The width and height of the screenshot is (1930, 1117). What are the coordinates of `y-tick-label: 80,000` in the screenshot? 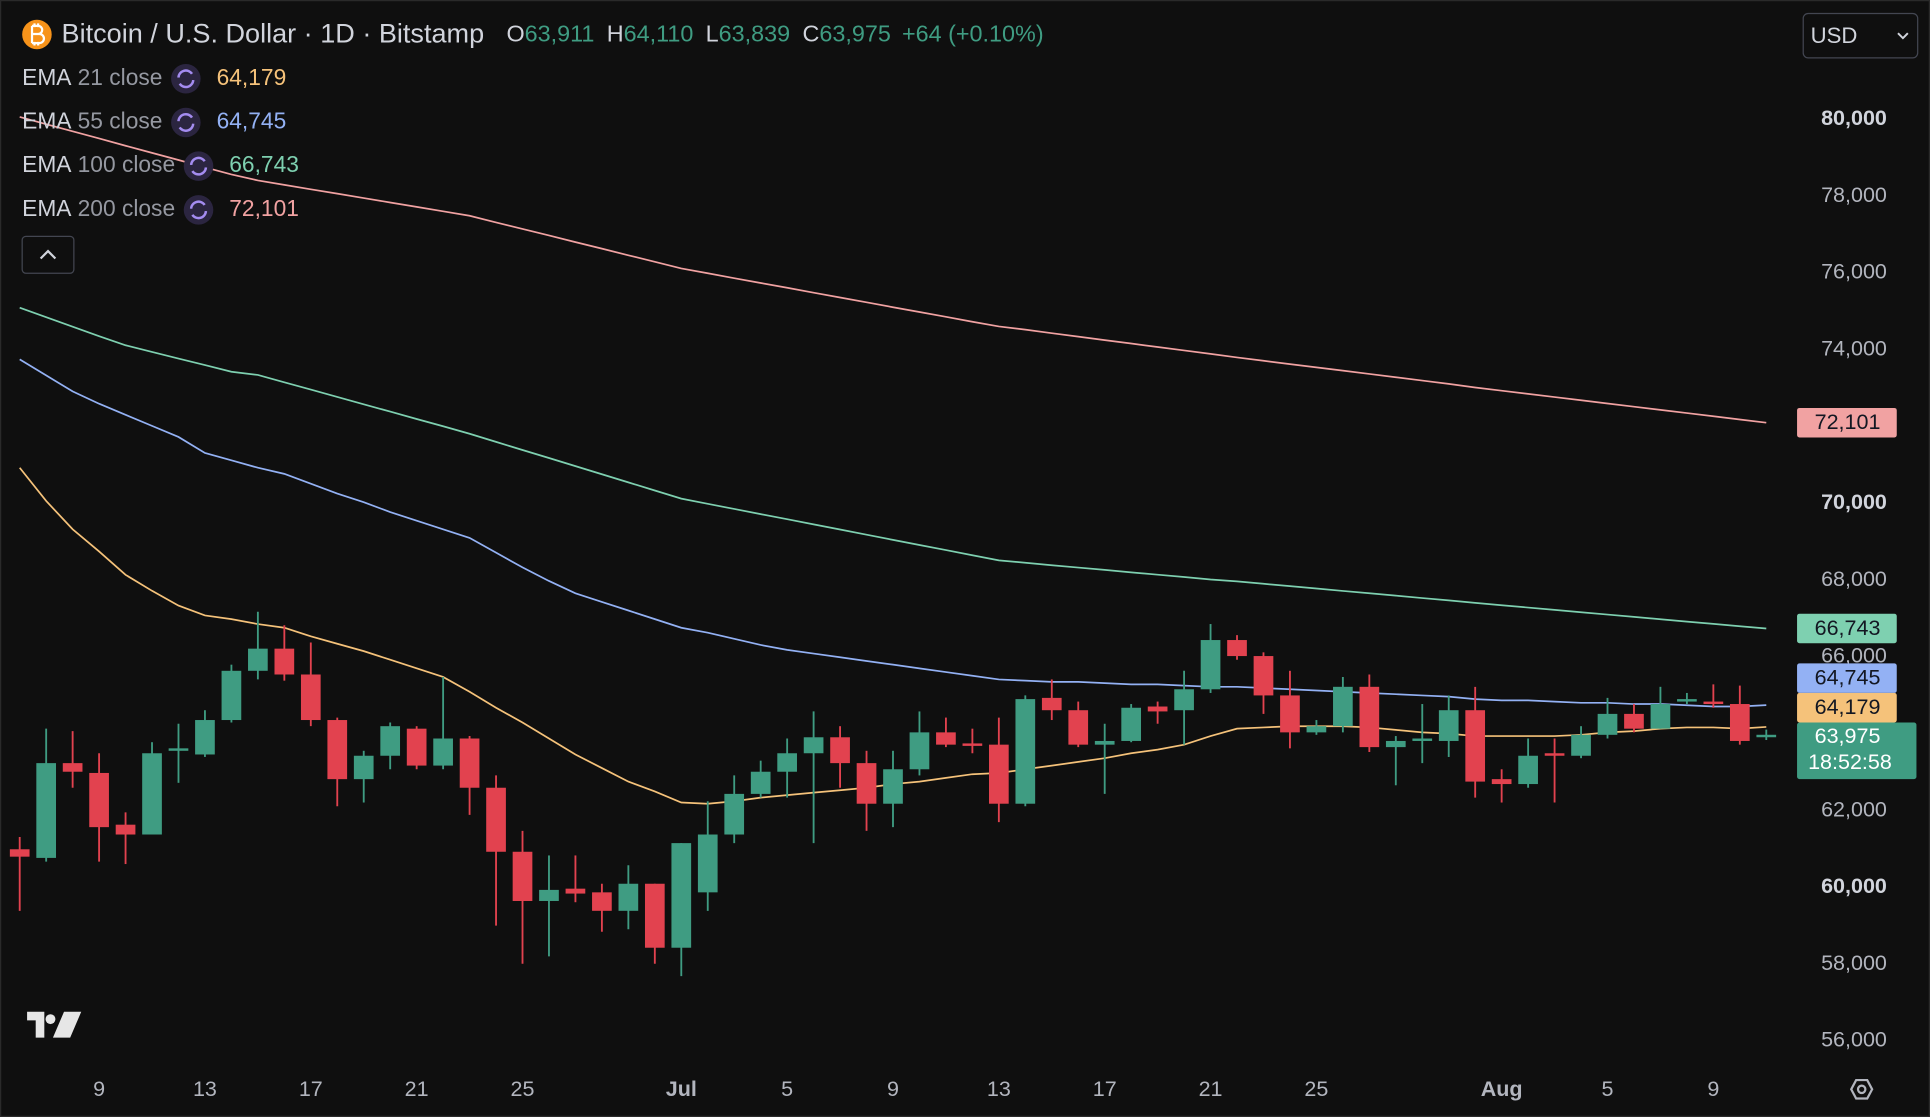 It's located at (1854, 118).